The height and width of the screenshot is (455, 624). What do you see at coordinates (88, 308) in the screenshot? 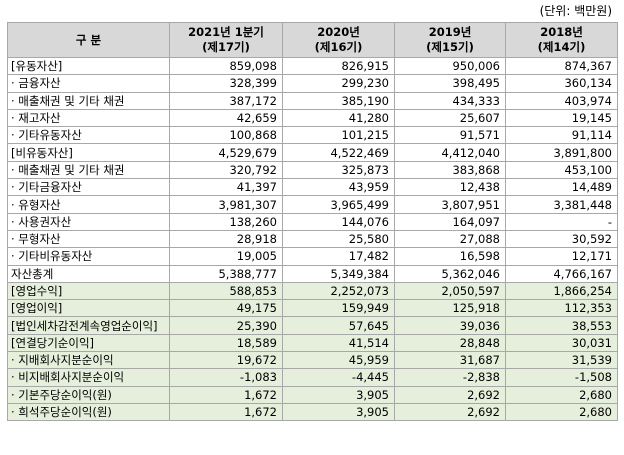
I see `row-label: [영업이익]` at bounding box center [88, 308].